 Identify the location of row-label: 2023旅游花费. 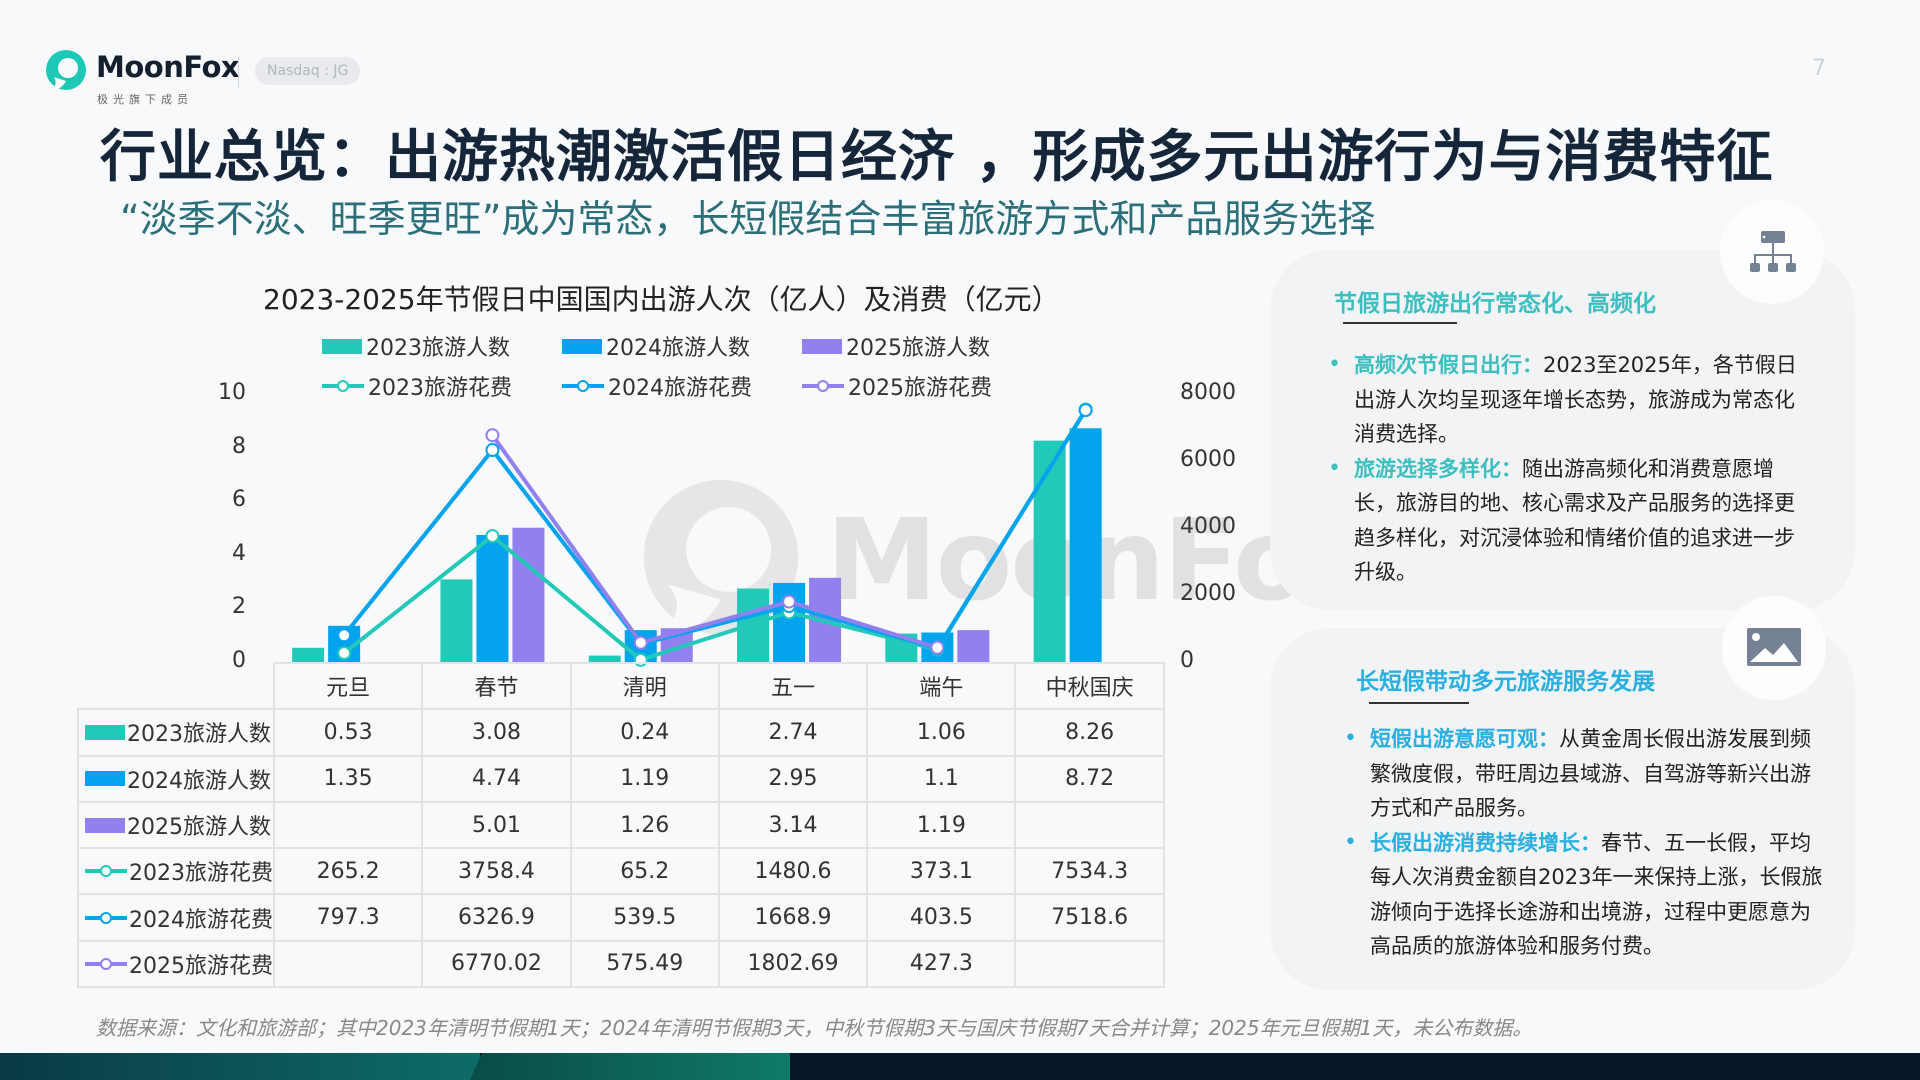
(201, 874).